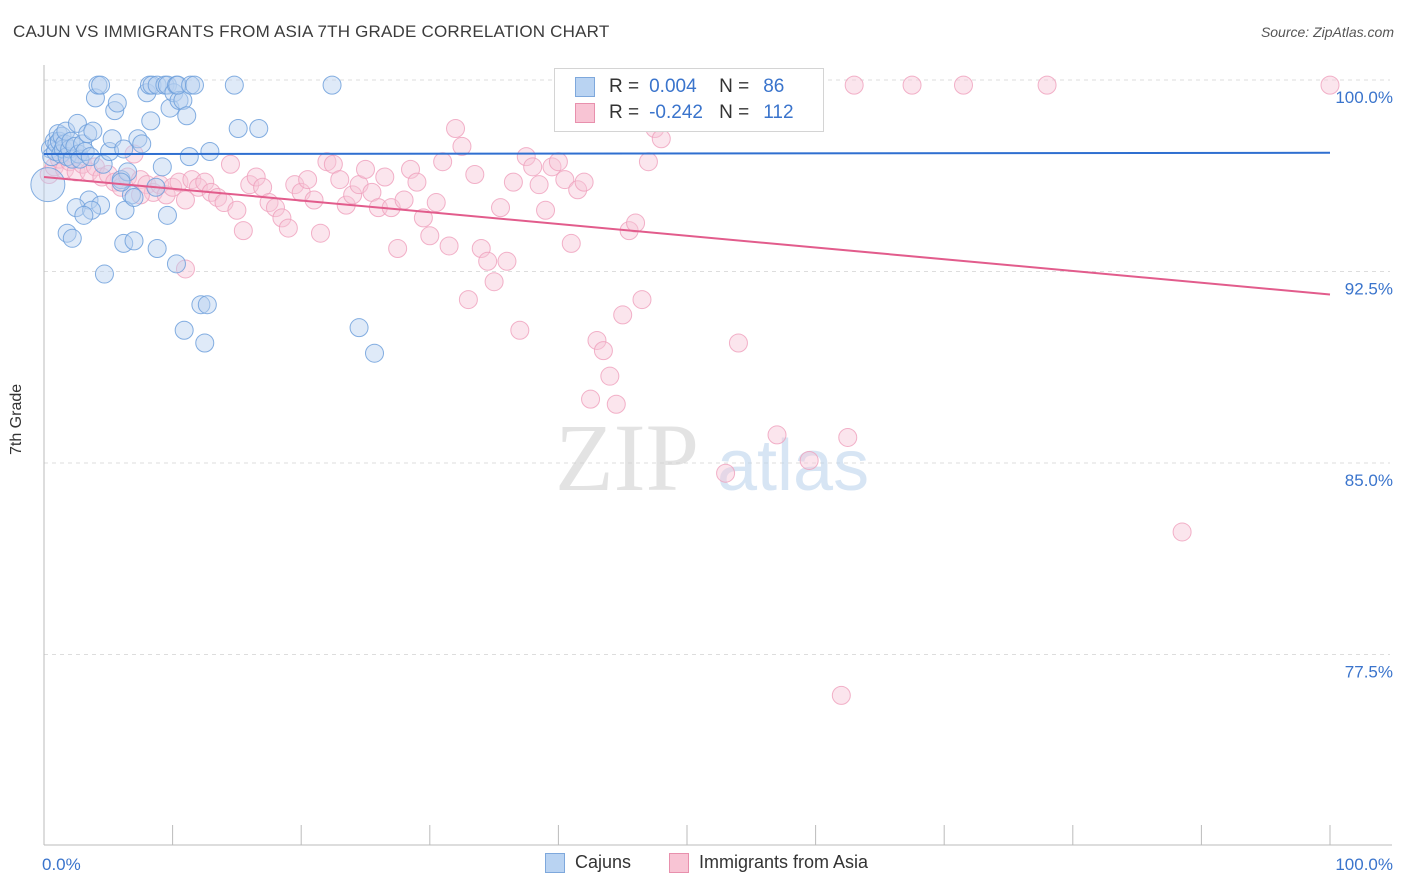 This screenshot has width=1406, height=892. What do you see at coordinates (687, 153) in the screenshot?
I see `cajuns-trend-line` at bounding box center [687, 153].